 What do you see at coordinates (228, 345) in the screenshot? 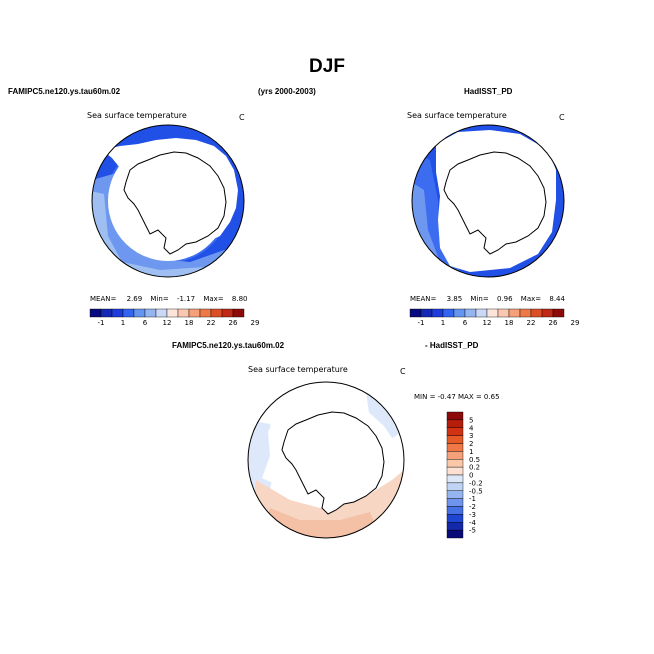
I see `diff-case-a-label: FAMIPC5.ne120.ys.tau60m.02` at bounding box center [228, 345].